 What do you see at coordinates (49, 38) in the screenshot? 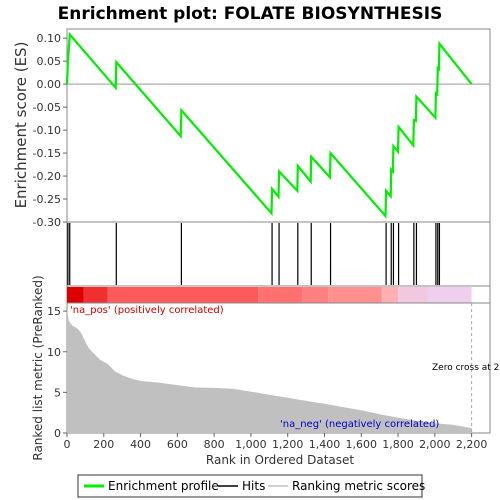
I see `es-ytick-label: 0.10` at bounding box center [49, 38].